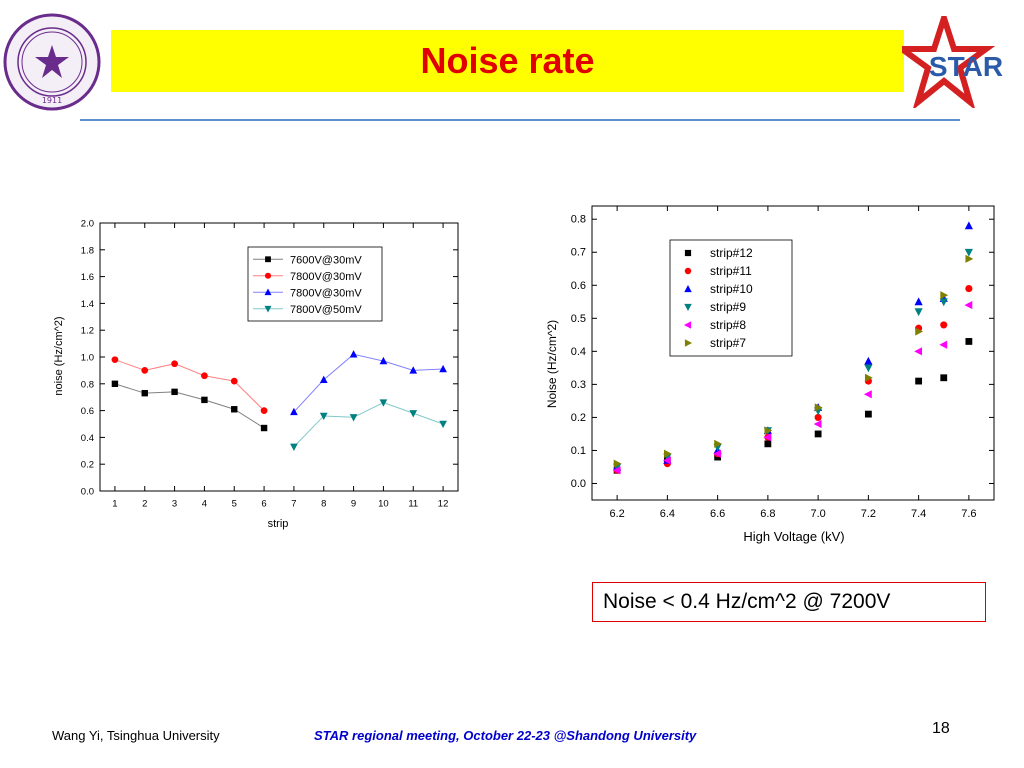  I want to click on x-tick-label: 6.4, so click(667, 514).